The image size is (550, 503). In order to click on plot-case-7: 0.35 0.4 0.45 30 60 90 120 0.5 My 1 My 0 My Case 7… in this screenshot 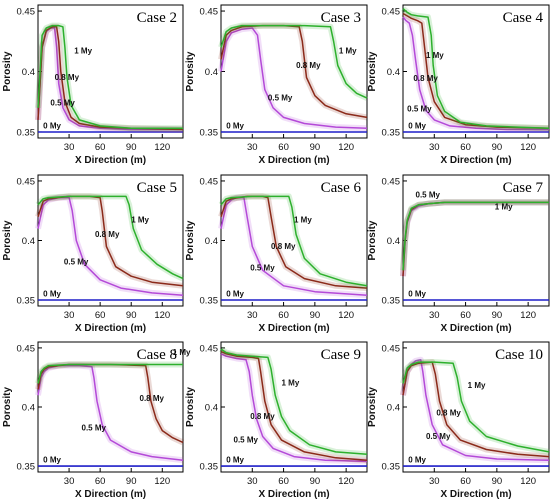, I will do `click(458, 254)`.